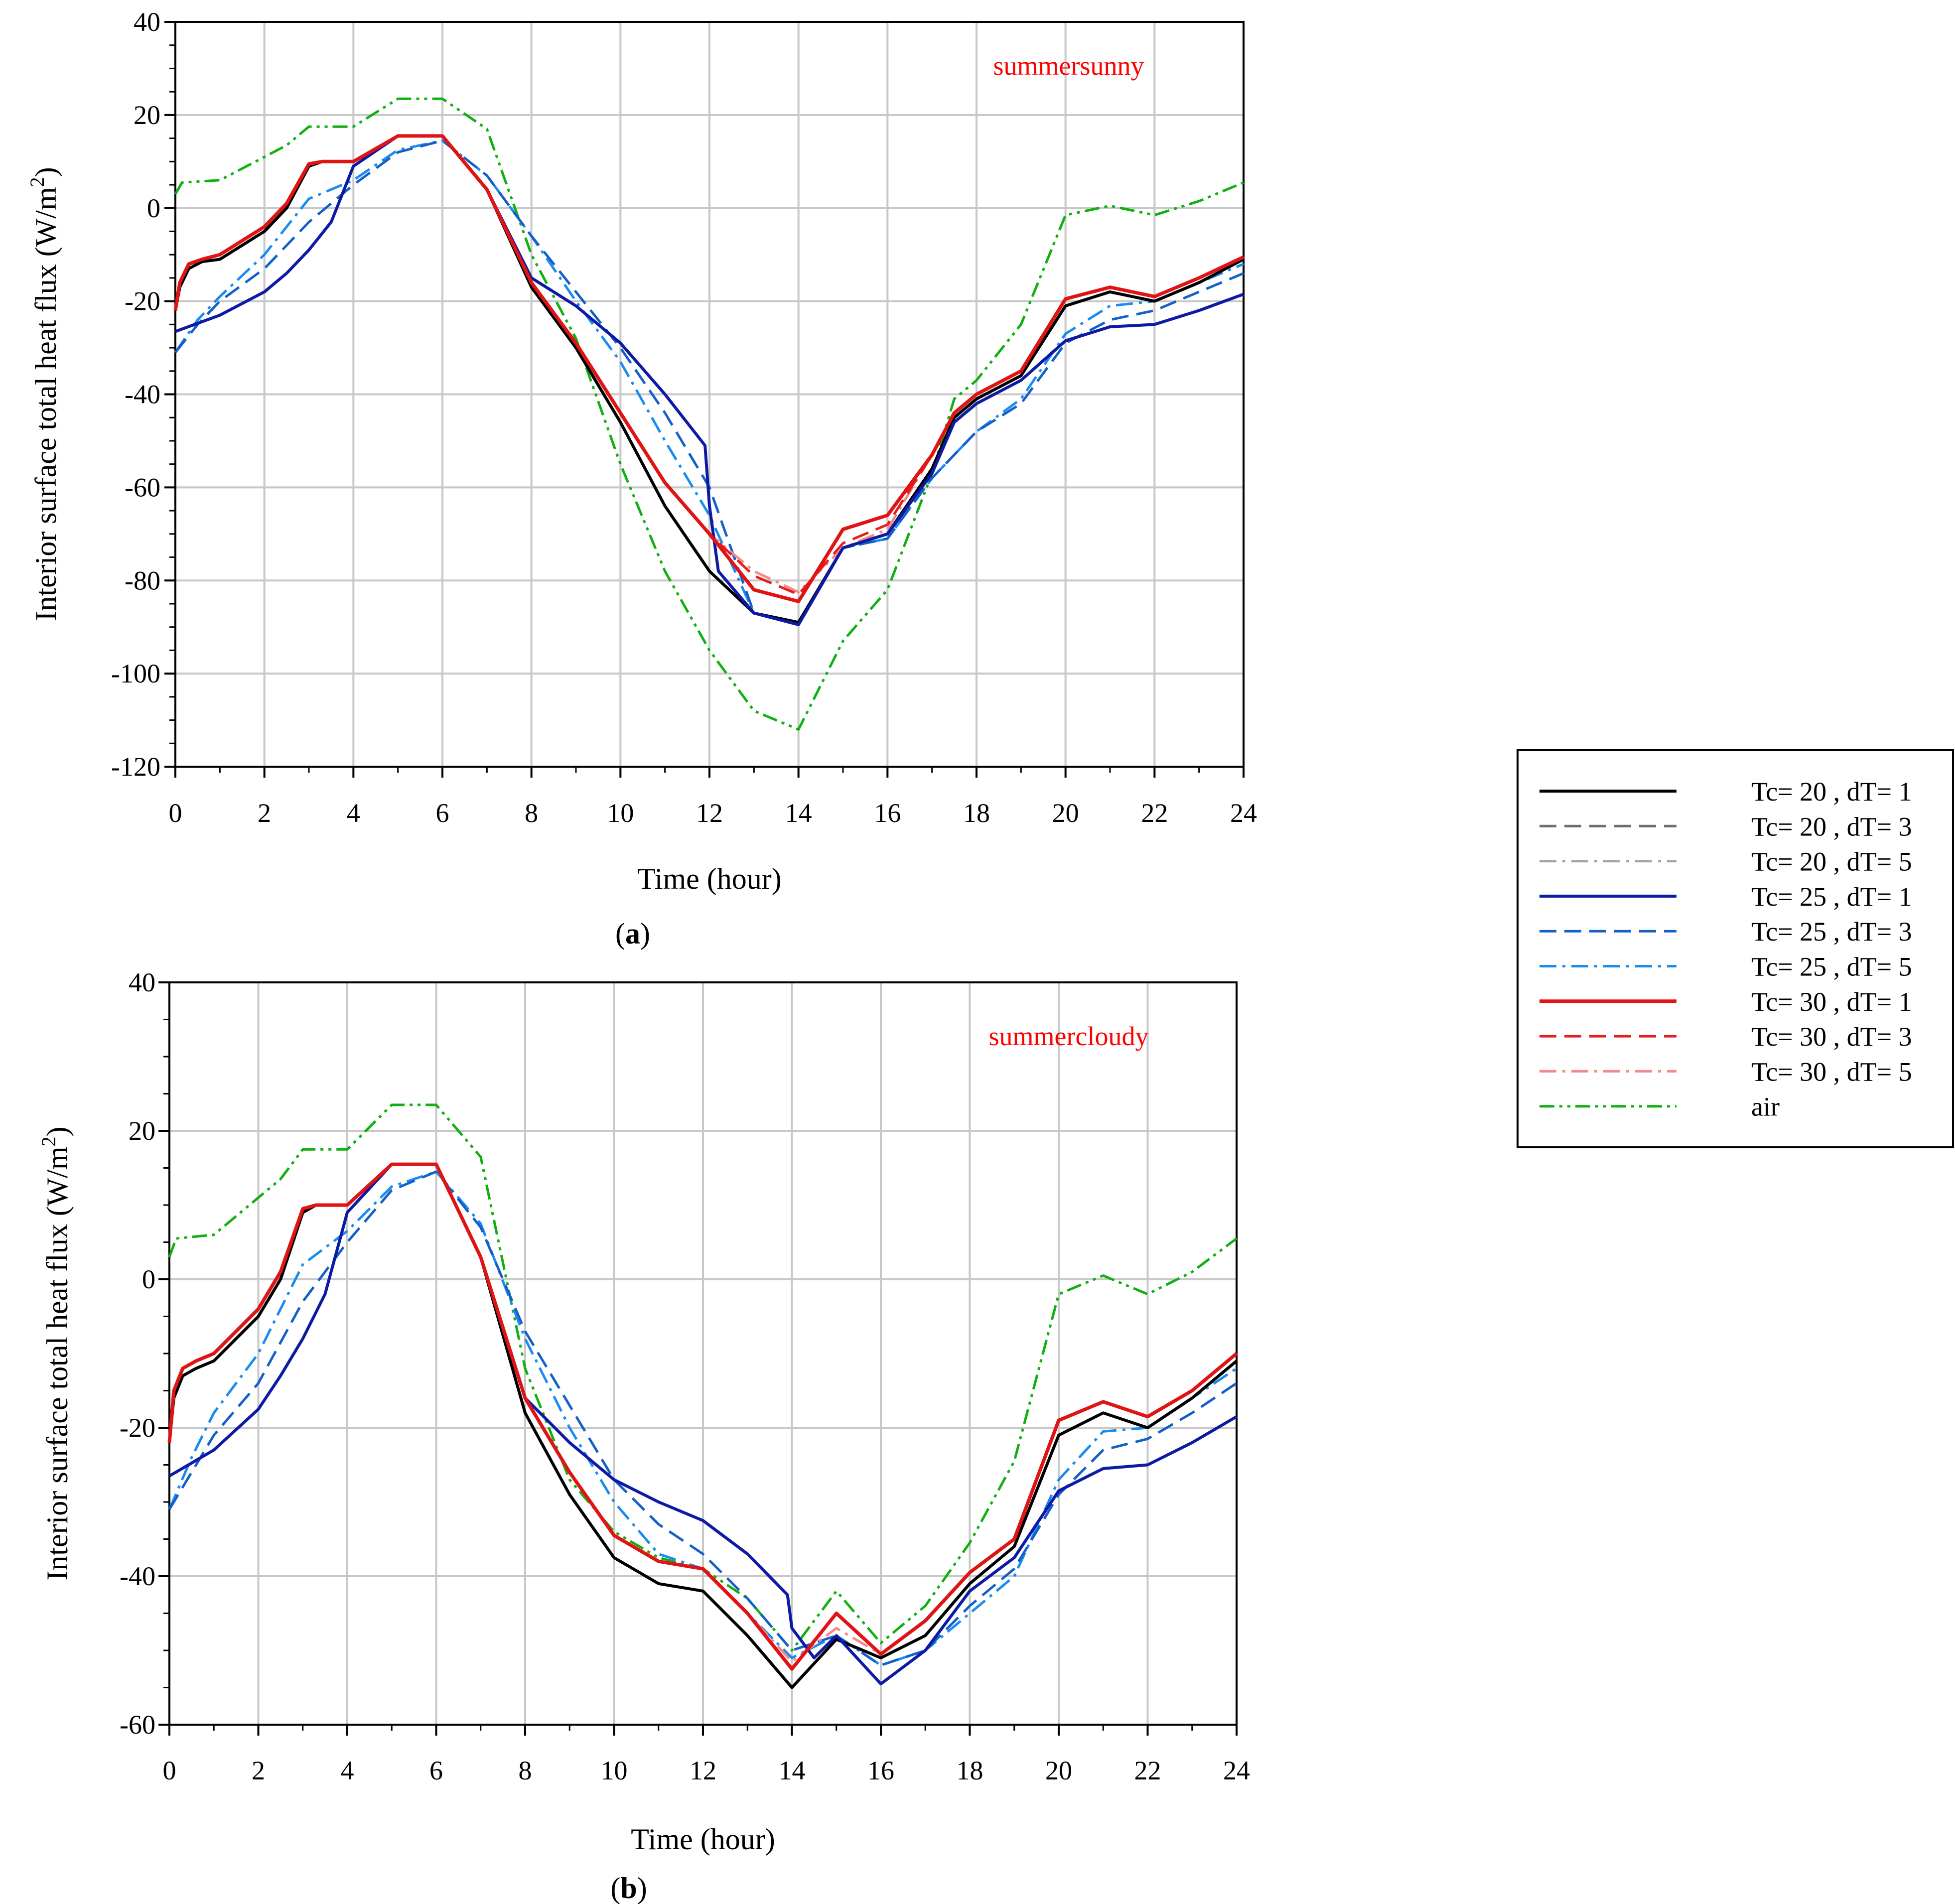 This screenshot has height=1904, width=1955. I want to click on series-line-tc25_dt1-a, so click(709, 380).